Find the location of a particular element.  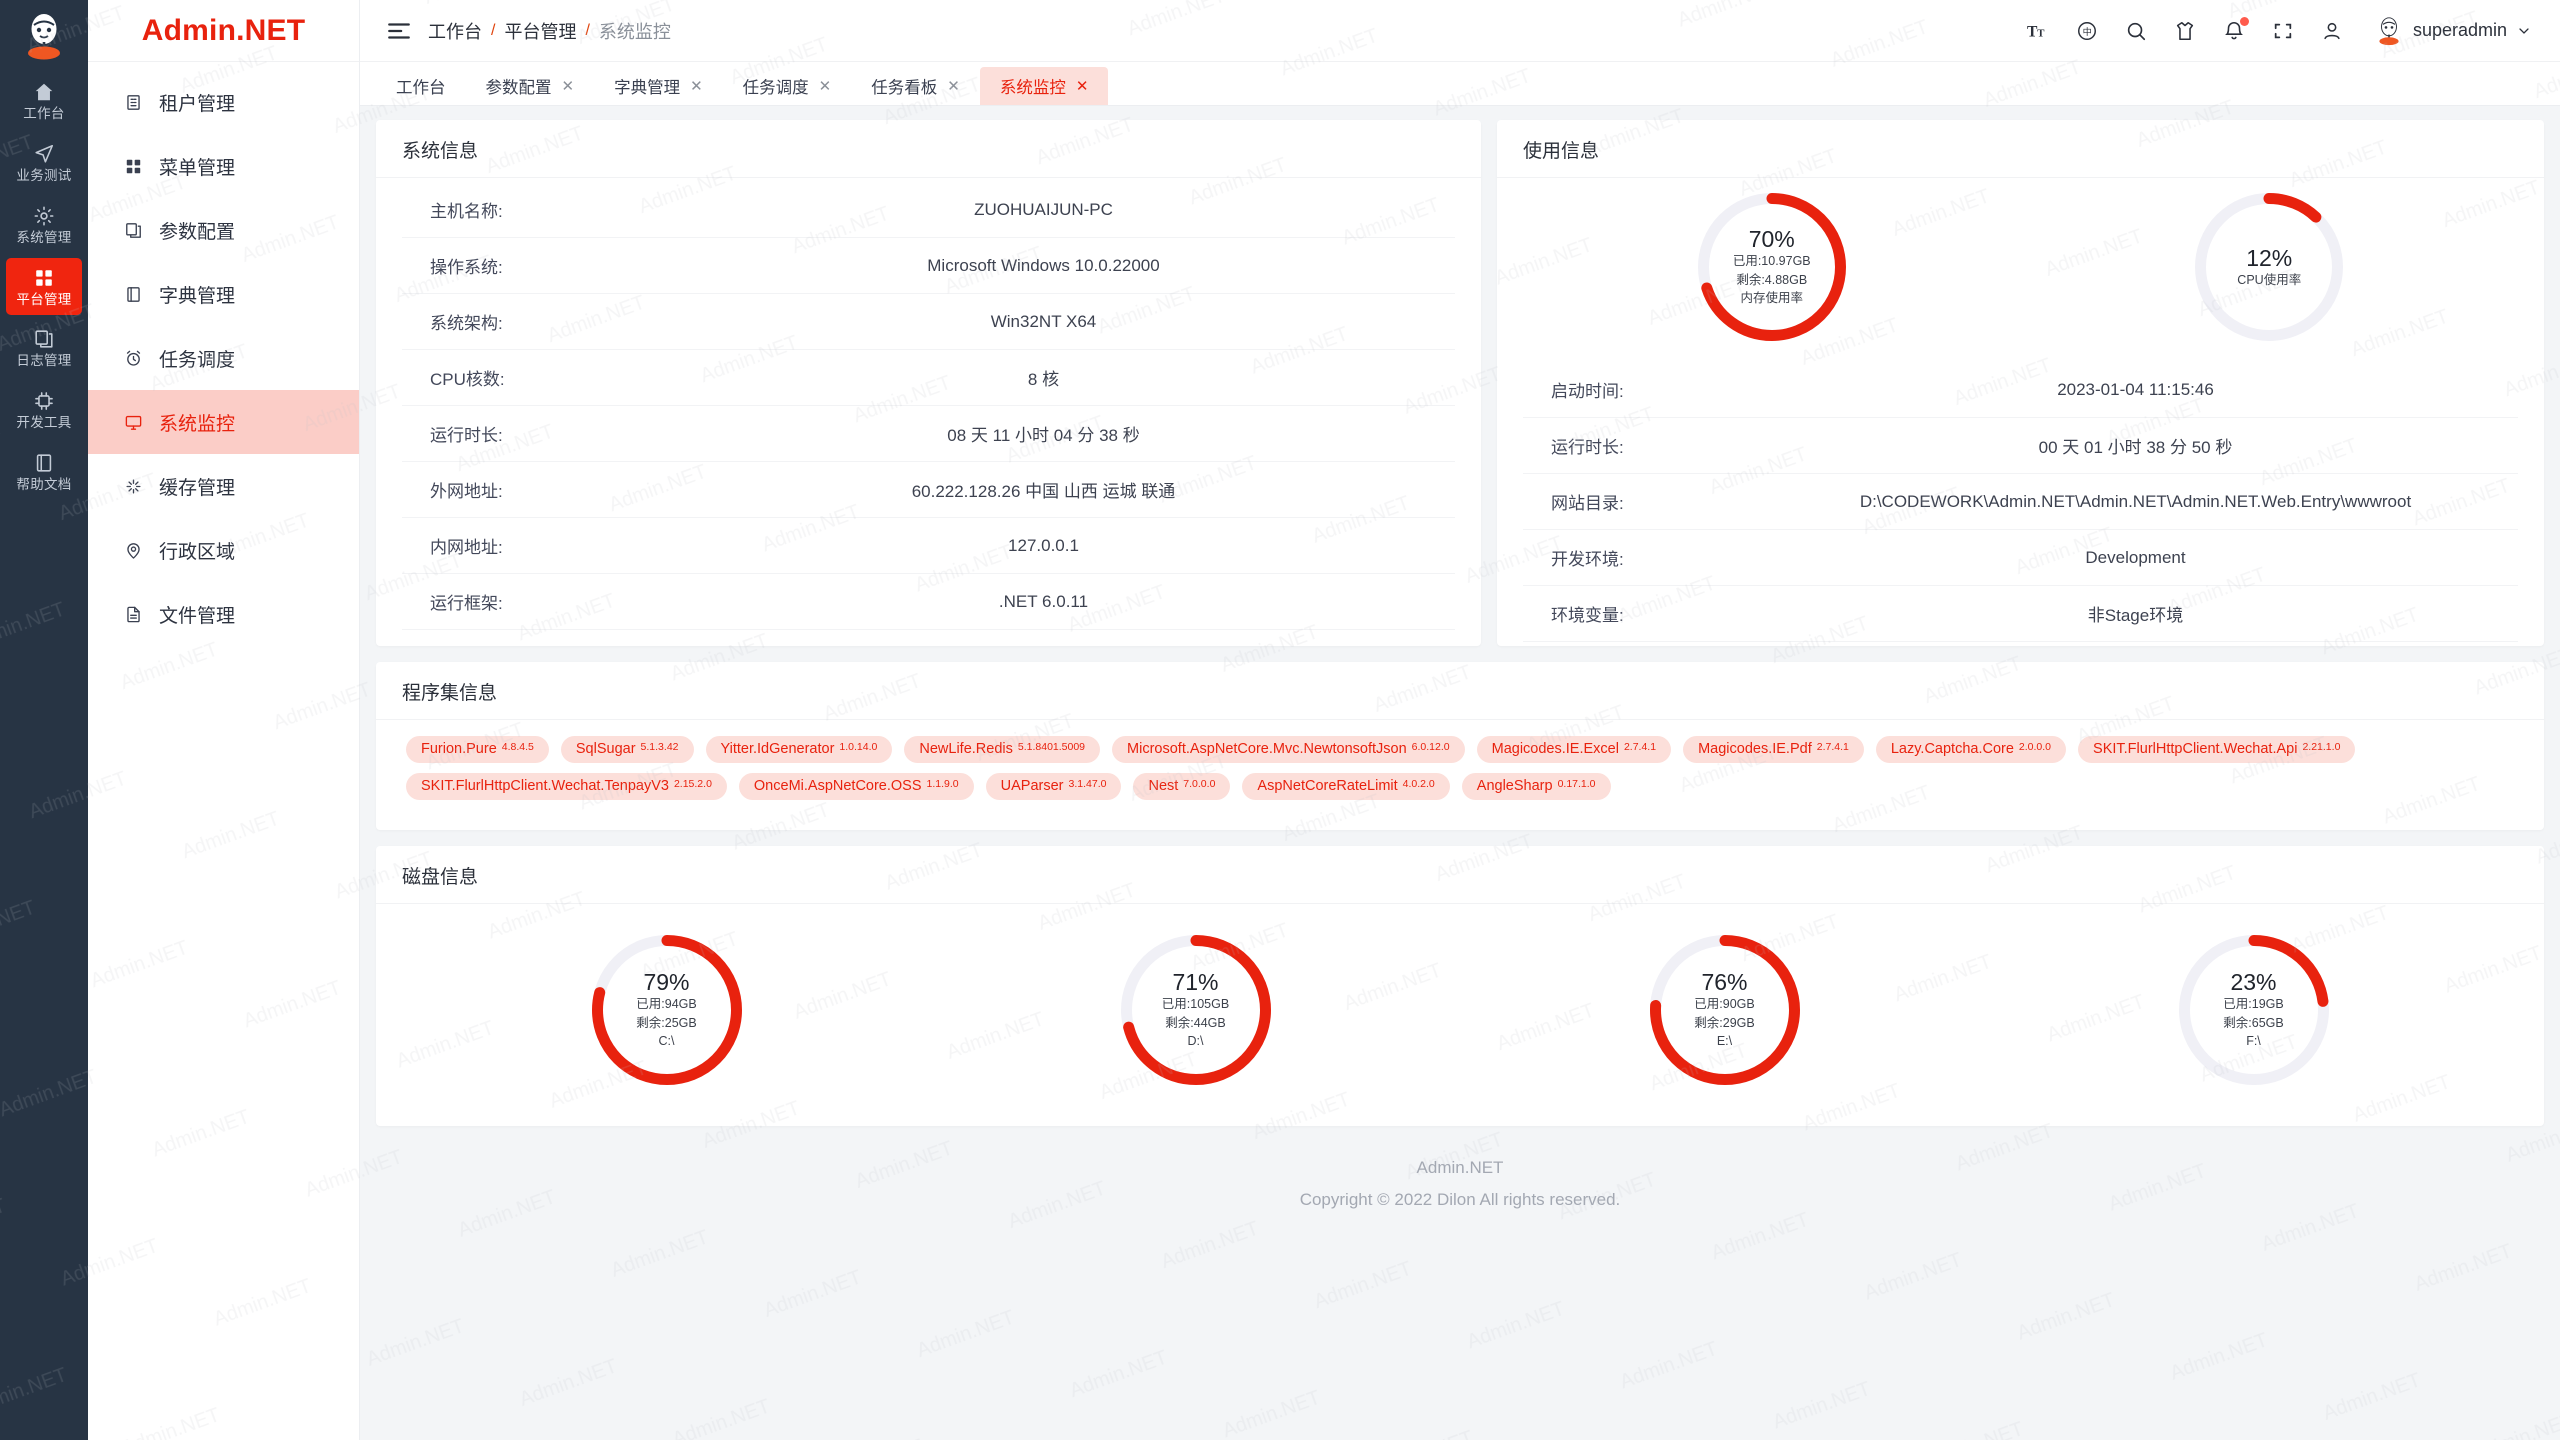

rail-item-5: 日志管理 is located at coordinates (44, 348).